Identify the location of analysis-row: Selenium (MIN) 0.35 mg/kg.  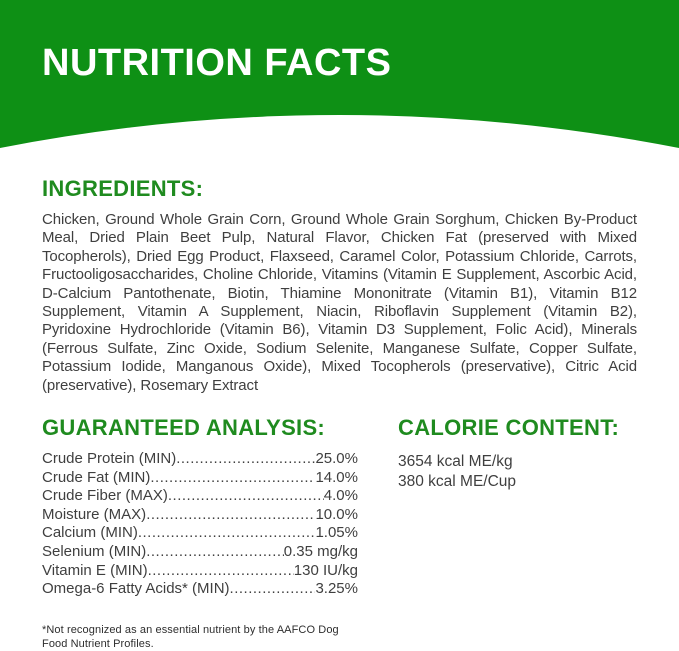
(200, 552).